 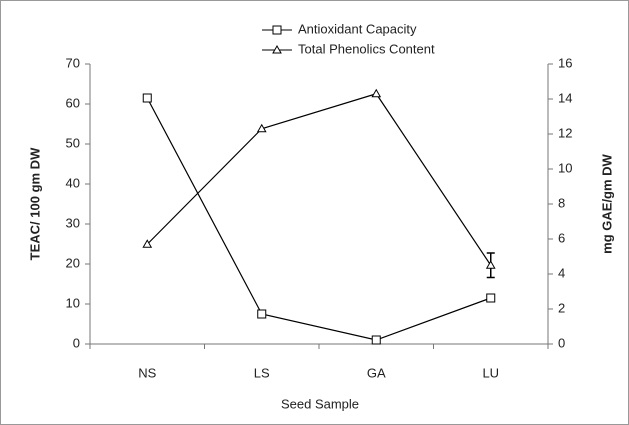 What do you see at coordinates (561, 342) in the screenshot?
I see `y2-tick-label: 0` at bounding box center [561, 342].